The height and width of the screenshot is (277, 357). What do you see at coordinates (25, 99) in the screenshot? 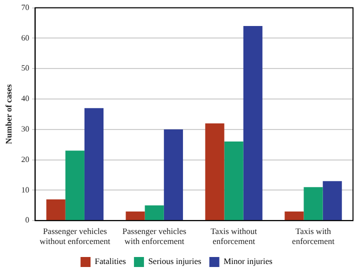
I see `y-tick-label: 40` at bounding box center [25, 99].